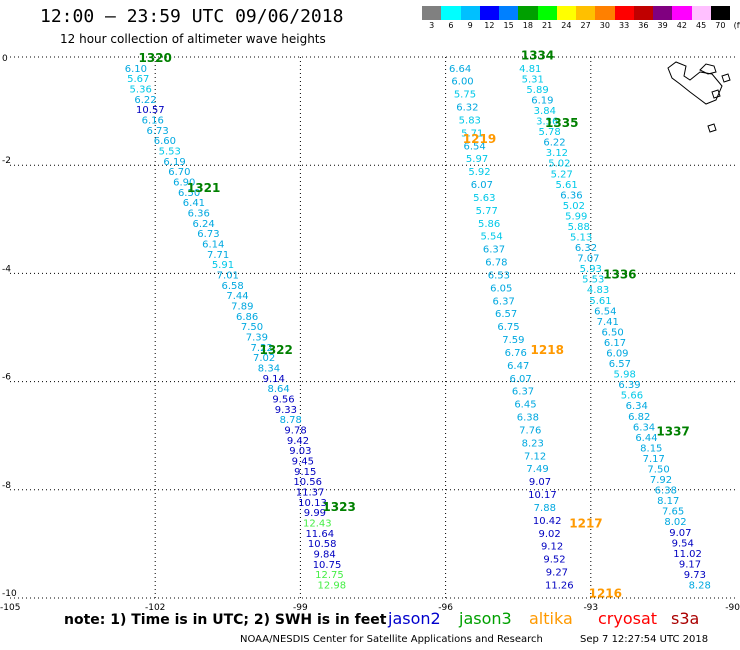 Image resolution: width=740 pixels, height=650 pixels. Describe the element at coordinates (329, 575) in the screenshot. I see `wave-height-label: 12.75` at that location.